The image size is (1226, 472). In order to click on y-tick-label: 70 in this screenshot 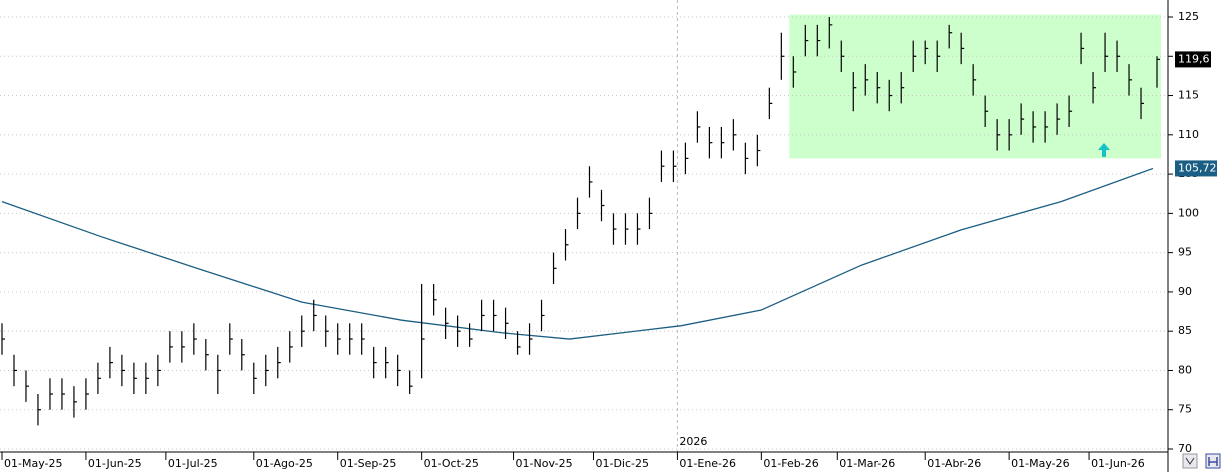, I will do `click(1185, 448)`.